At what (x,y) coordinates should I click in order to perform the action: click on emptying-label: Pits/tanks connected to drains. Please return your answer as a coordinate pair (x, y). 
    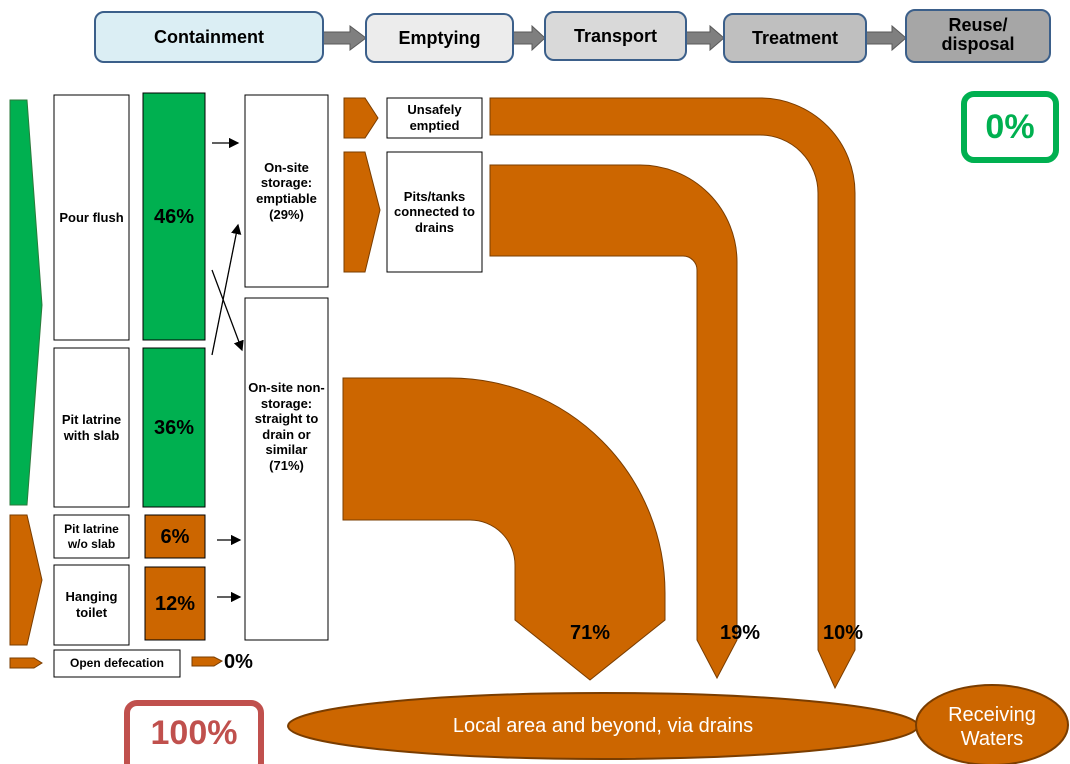
    Looking at the image, I should click on (434, 211).